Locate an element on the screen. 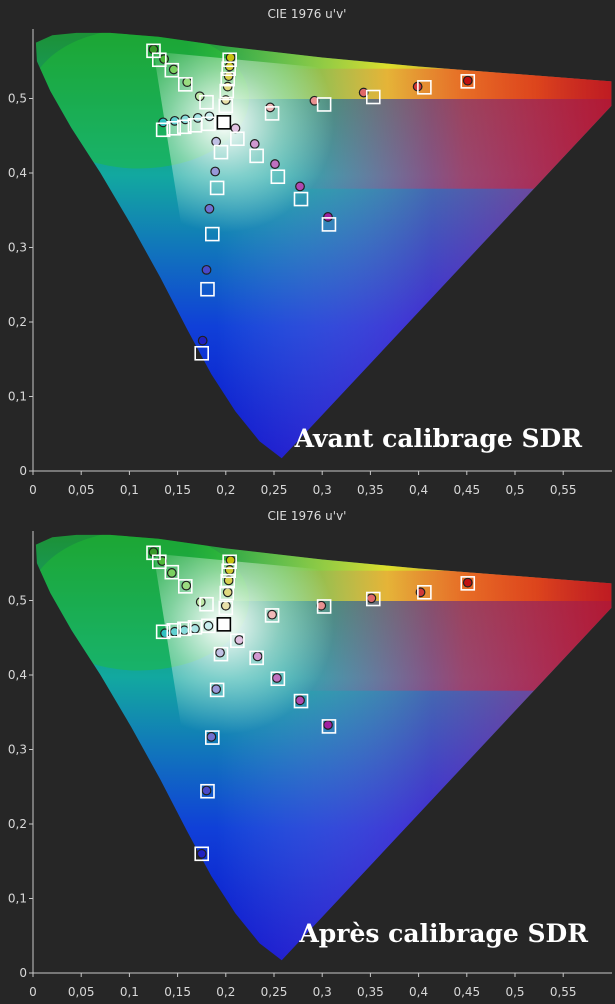 The image size is (615, 1004). white-point-target is located at coordinates (224, 624).